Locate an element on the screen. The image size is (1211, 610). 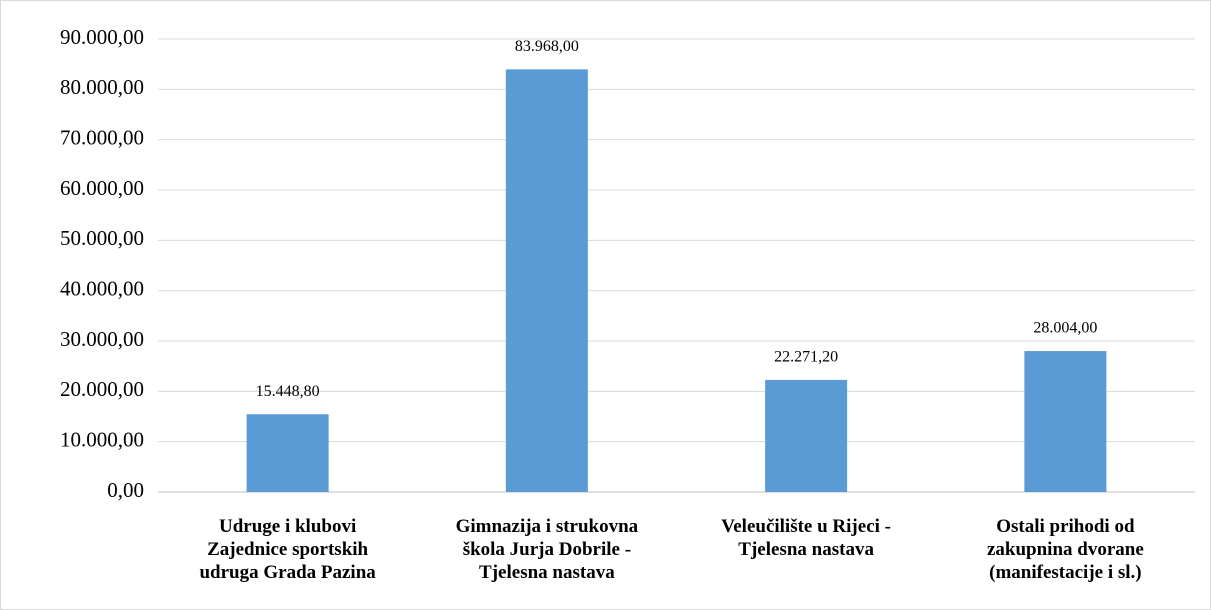
y-tick-label: 70.000,00 is located at coordinates (102, 137).